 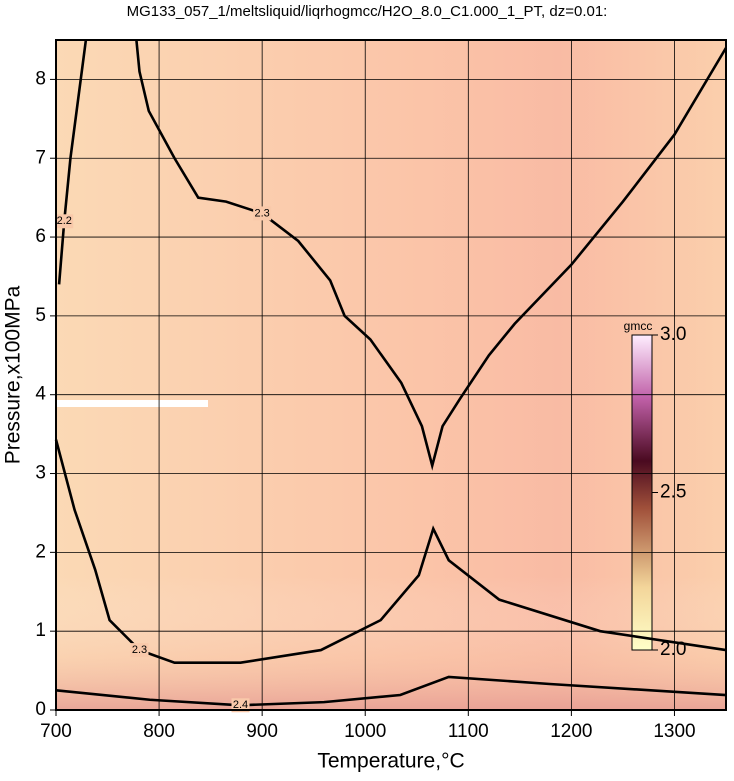 I want to click on x-tick-label: 800, so click(x=159, y=731).